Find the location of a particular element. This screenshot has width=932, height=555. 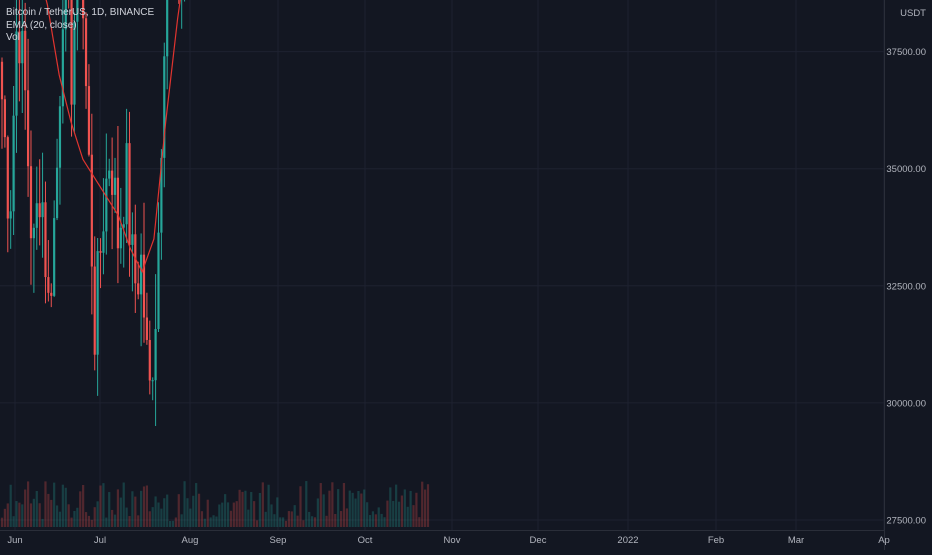

symbol-title: Bitcoin / TetherUS, 1D, BINANCE is located at coordinates (80, 12).